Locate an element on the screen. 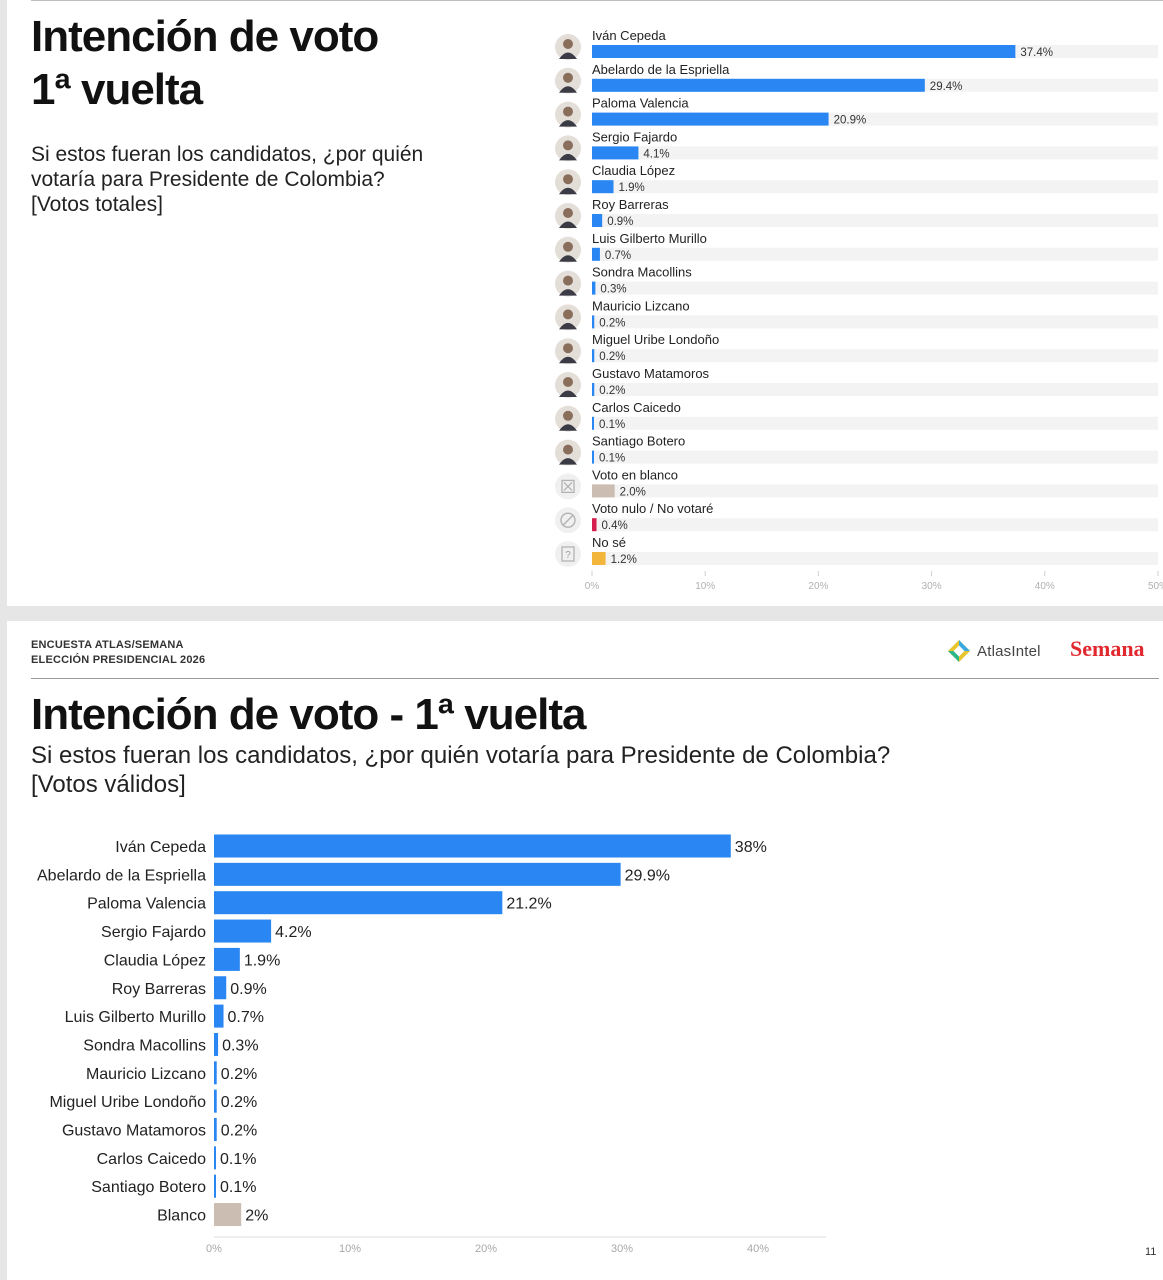 Image resolution: width=1163 pixels, height=1280 pixels. bottom-bar-row: Mauricio Lizcano 0.2% is located at coordinates (171, 1073).